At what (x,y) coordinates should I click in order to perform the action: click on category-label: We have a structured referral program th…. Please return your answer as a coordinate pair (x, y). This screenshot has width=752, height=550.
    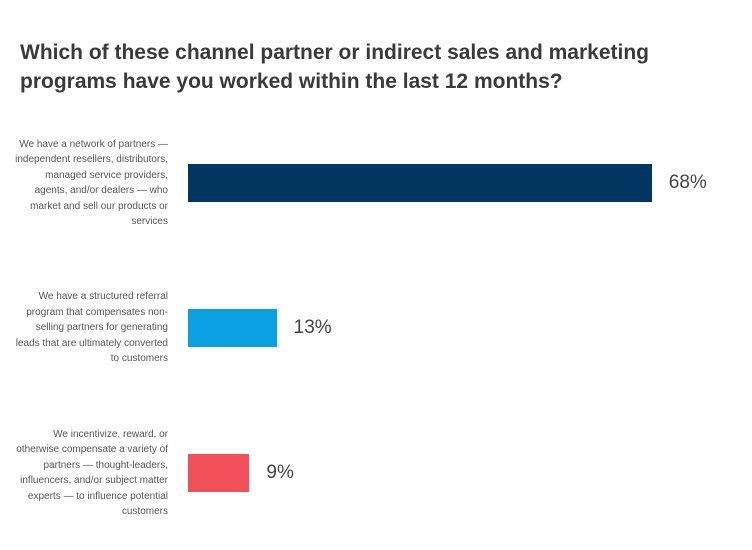
    Looking at the image, I should click on (91, 327).